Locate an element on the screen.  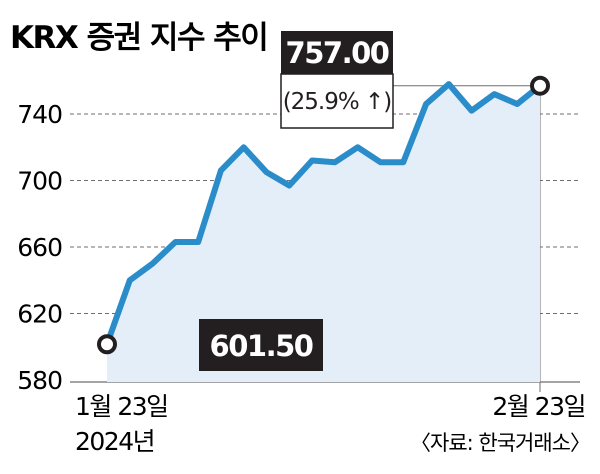
end-annotation: 757.00 (25.9% ↑) is located at coordinates (337, 80).